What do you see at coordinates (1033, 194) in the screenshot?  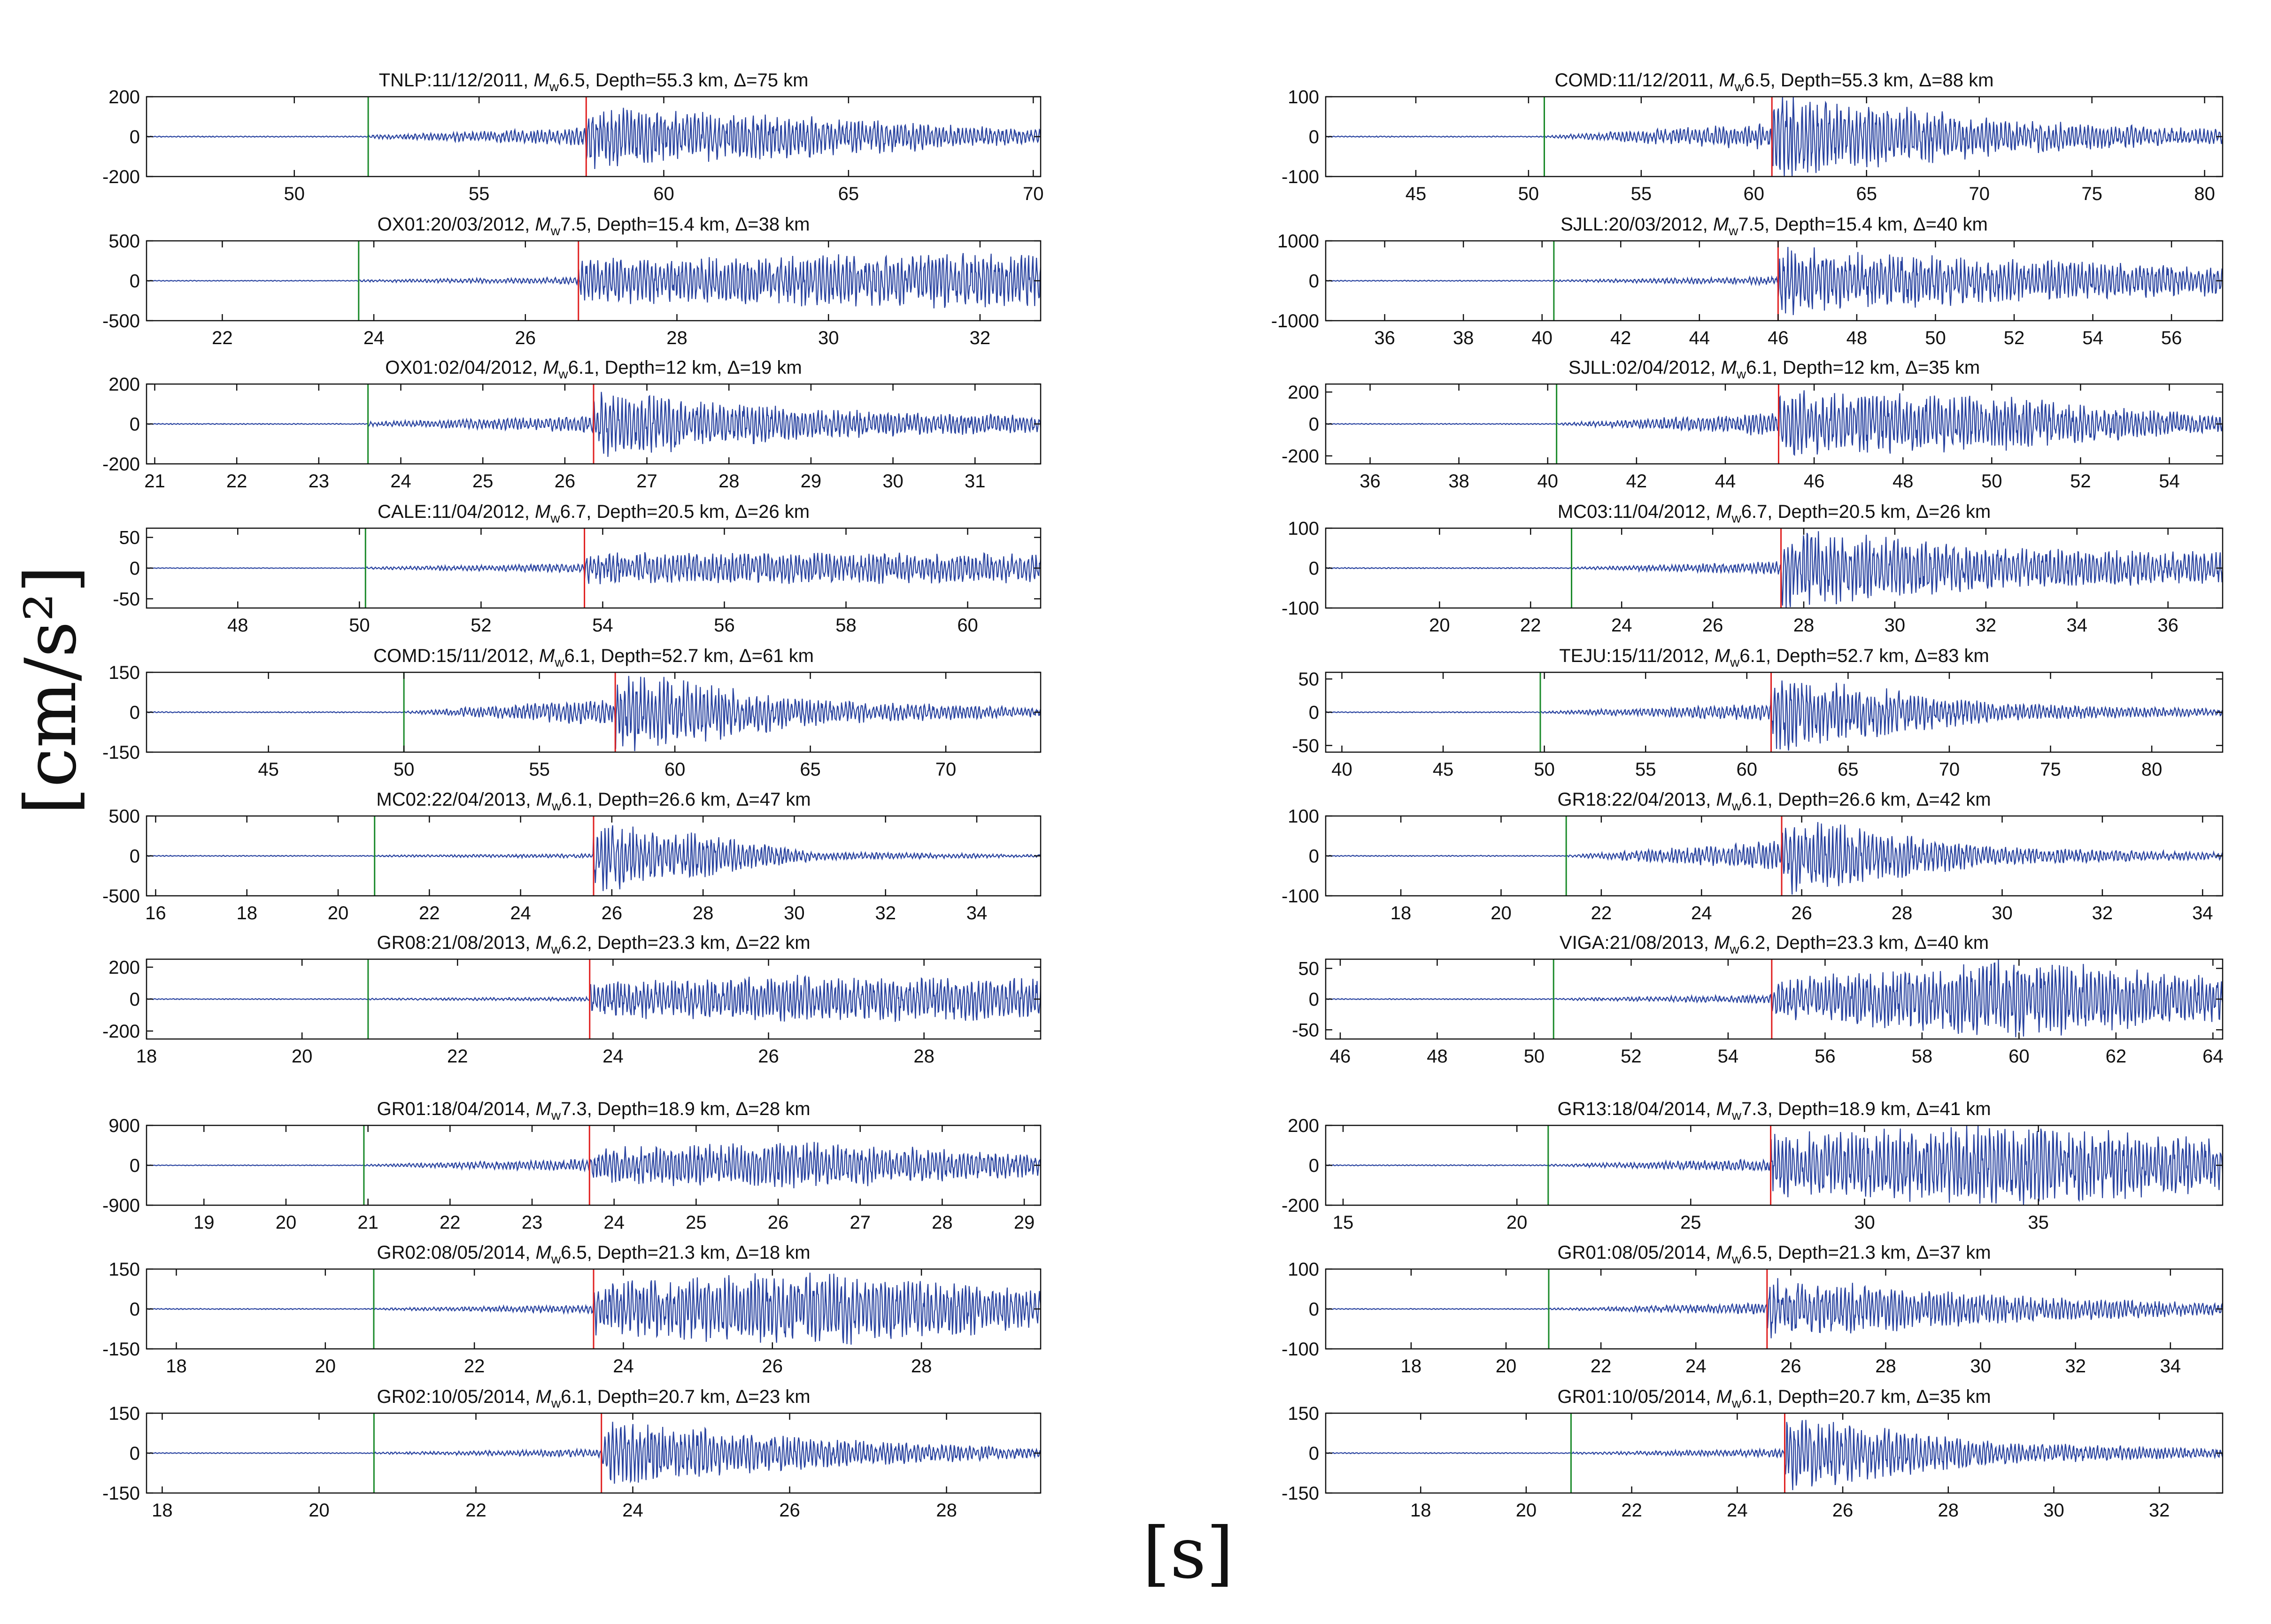 I see `x-tick-label: 70` at bounding box center [1033, 194].